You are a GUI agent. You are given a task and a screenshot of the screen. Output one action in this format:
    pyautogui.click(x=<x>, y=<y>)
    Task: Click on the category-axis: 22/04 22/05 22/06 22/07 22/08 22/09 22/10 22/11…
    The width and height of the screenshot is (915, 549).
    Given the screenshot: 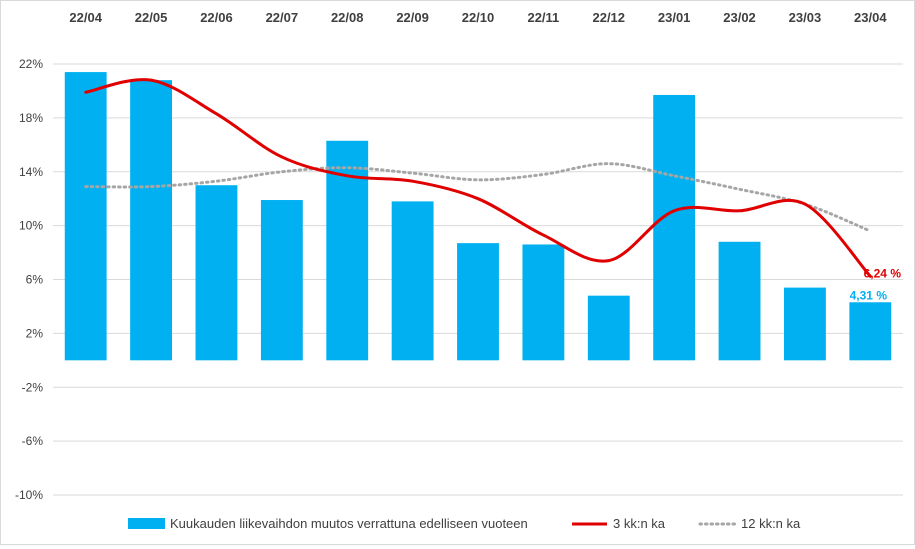 What is the action you would take?
    pyautogui.click(x=478, y=17)
    